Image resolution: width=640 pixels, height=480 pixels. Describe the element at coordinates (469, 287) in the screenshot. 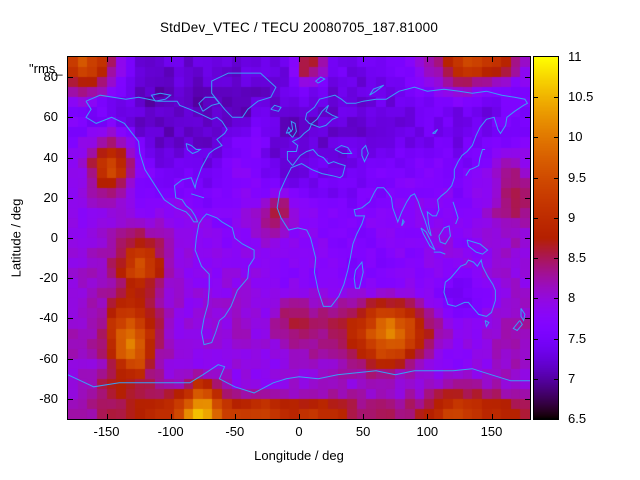

I see `coastline-australia` at that location.